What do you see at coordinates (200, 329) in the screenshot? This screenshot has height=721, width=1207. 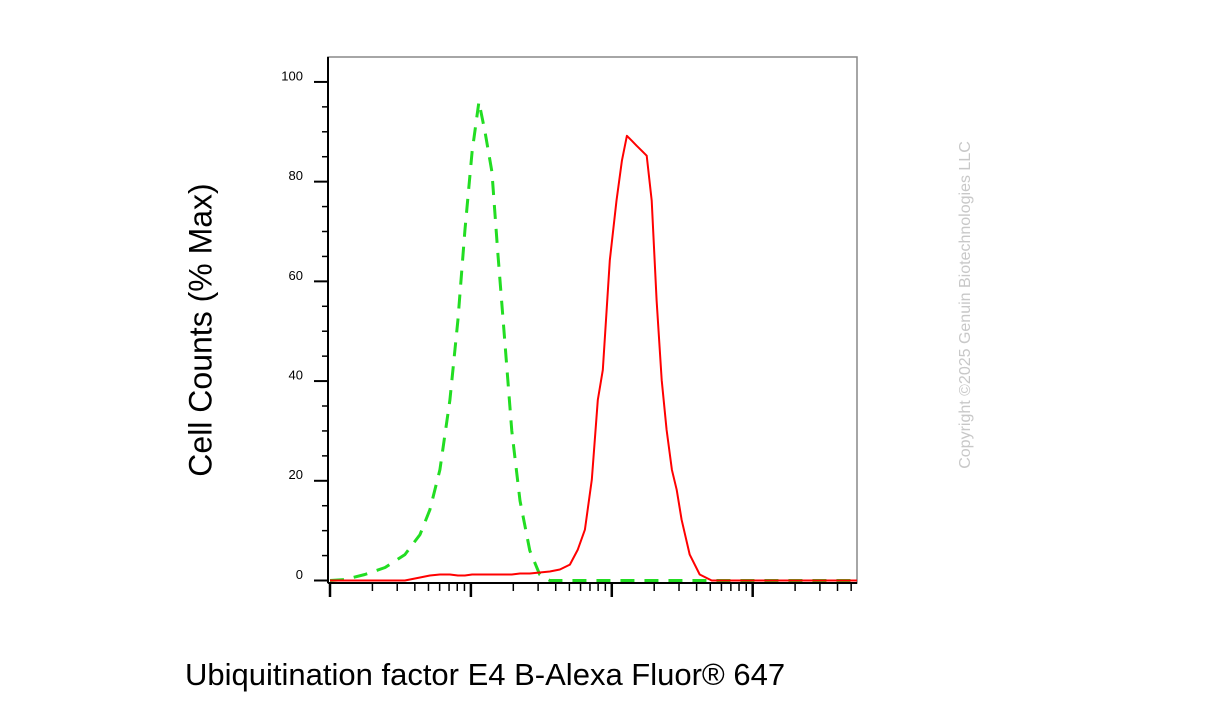 I see `y-axis-label: Cell Counts (% Max)` at bounding box center [200, 329].